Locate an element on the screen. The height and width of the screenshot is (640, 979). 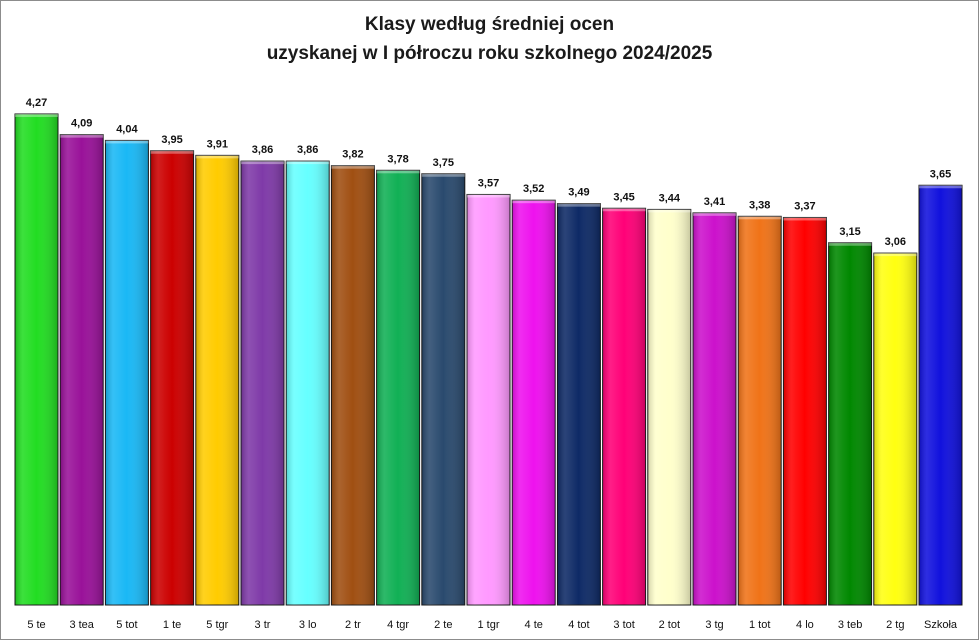
value-label: 4,04 is located at coordinates (127, 129).